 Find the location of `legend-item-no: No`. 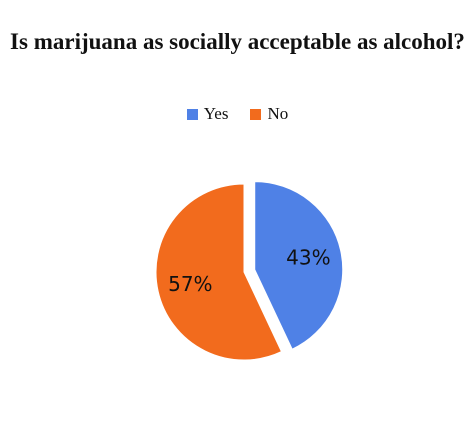

legend-item-no: No is located at coordinates (269, 114).